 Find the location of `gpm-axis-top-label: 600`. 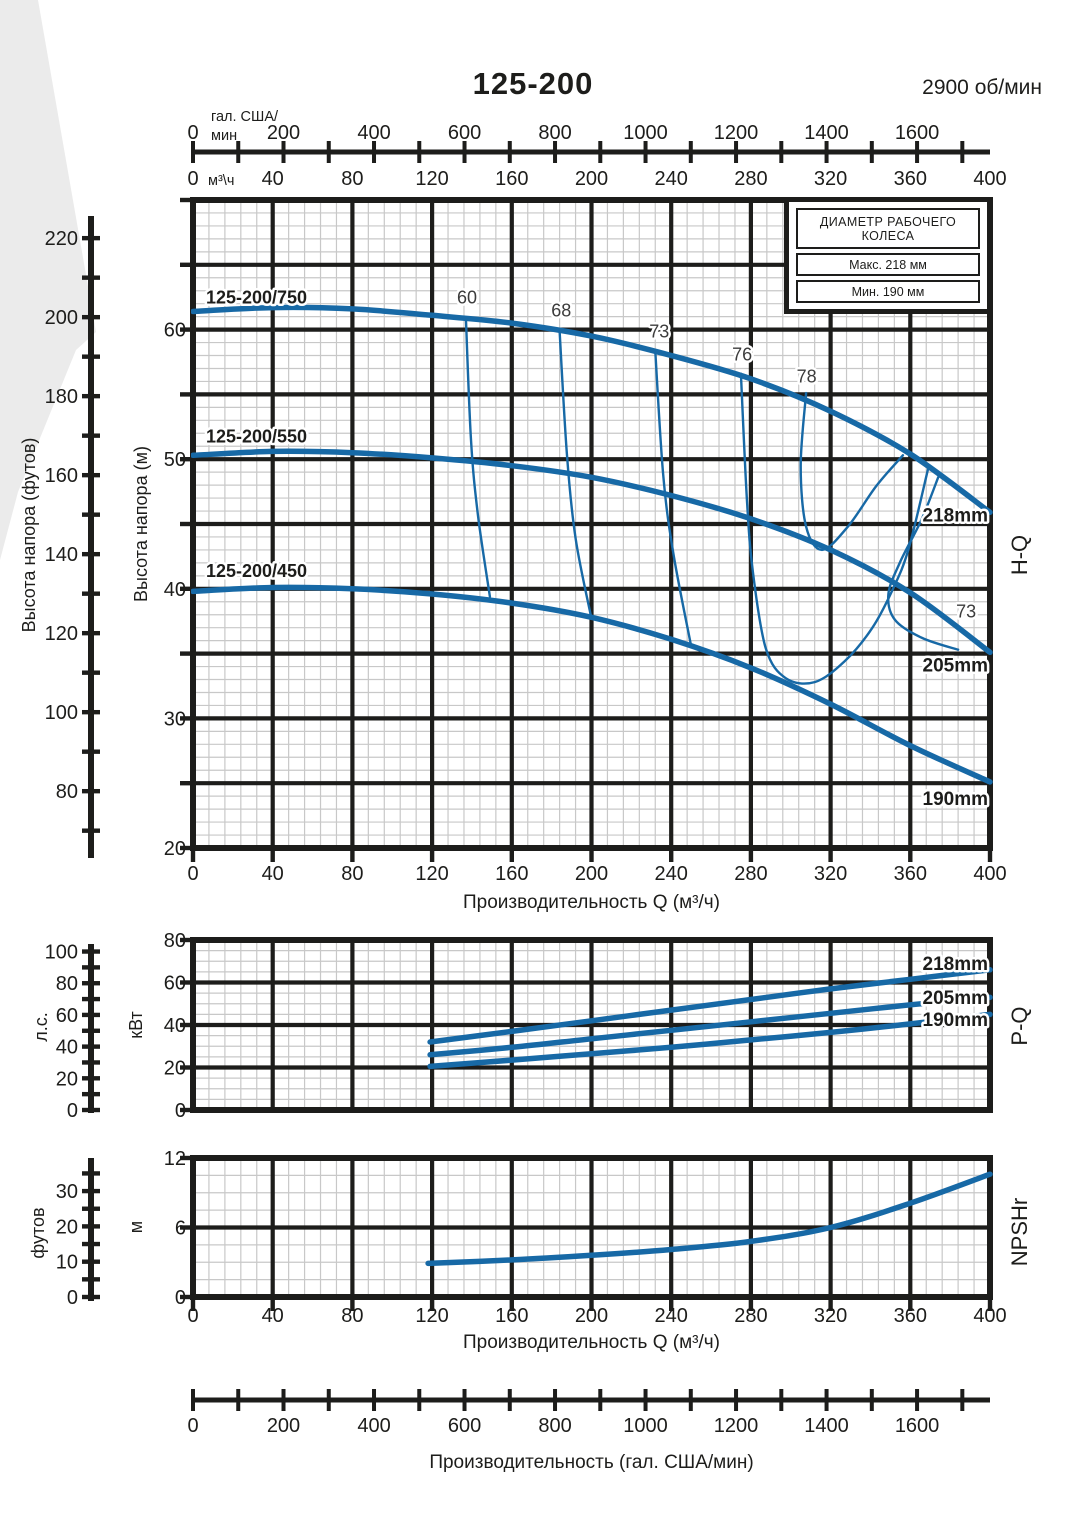

gpm-axis-top-label: 600 is located at coordinates (464, 133).